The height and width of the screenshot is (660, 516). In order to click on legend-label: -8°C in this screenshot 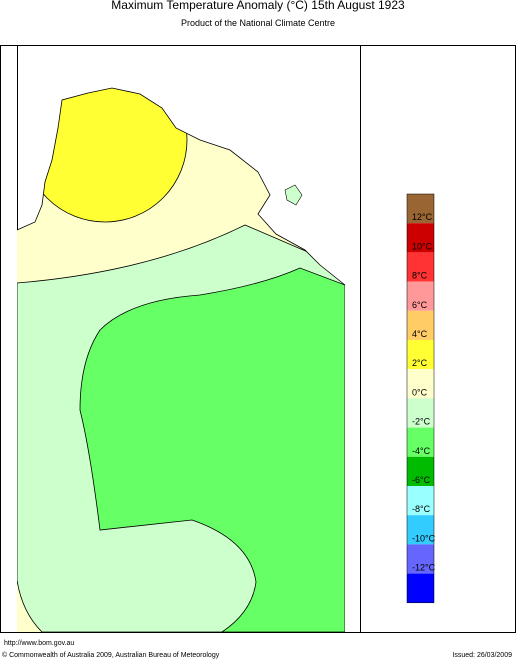, I will do `click(421, 509)`.